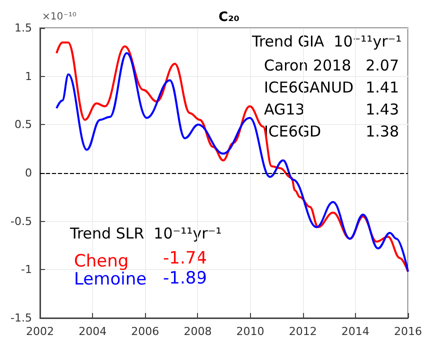 The height and width of the screenshot is (352, 447). What do you see at coordinates (229, 17) in the screenshot?
I see `chart-title: C₂₀` at bounding box center [229, 17].